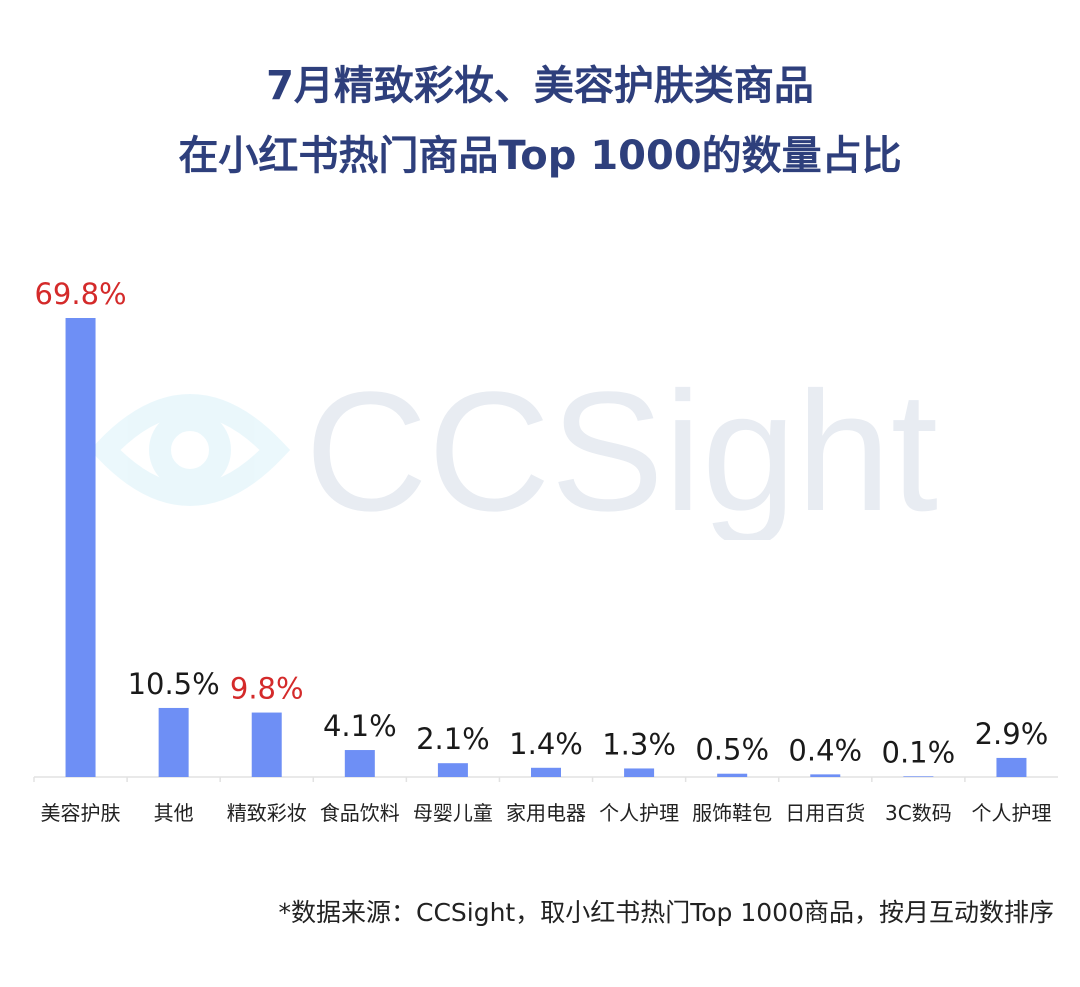  What do you see at coordinates (639, 744) in the screenshot?
I see `data-label: 1.3%` at bounding box center [639, 744].